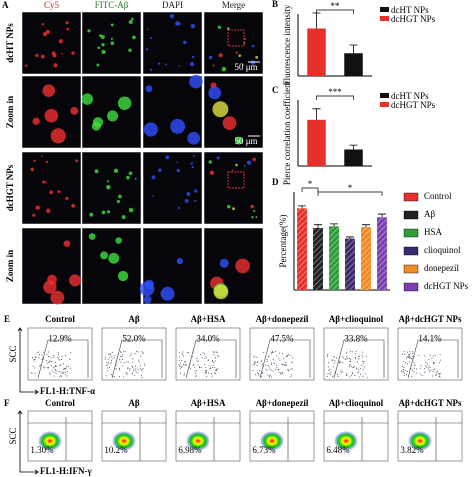 This screenshot has width=474, height=477. What do you see at coordinates (335, 11) in the screenshot?
I see `significance-bracket` at bounding box center [335, 11].